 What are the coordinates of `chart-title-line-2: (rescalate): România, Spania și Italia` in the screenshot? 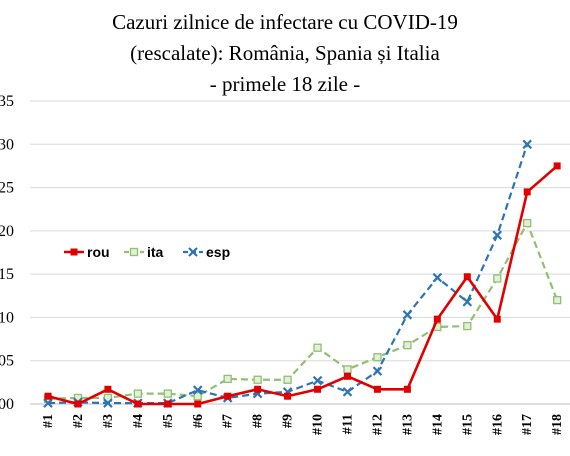 It's located at (285, 53).